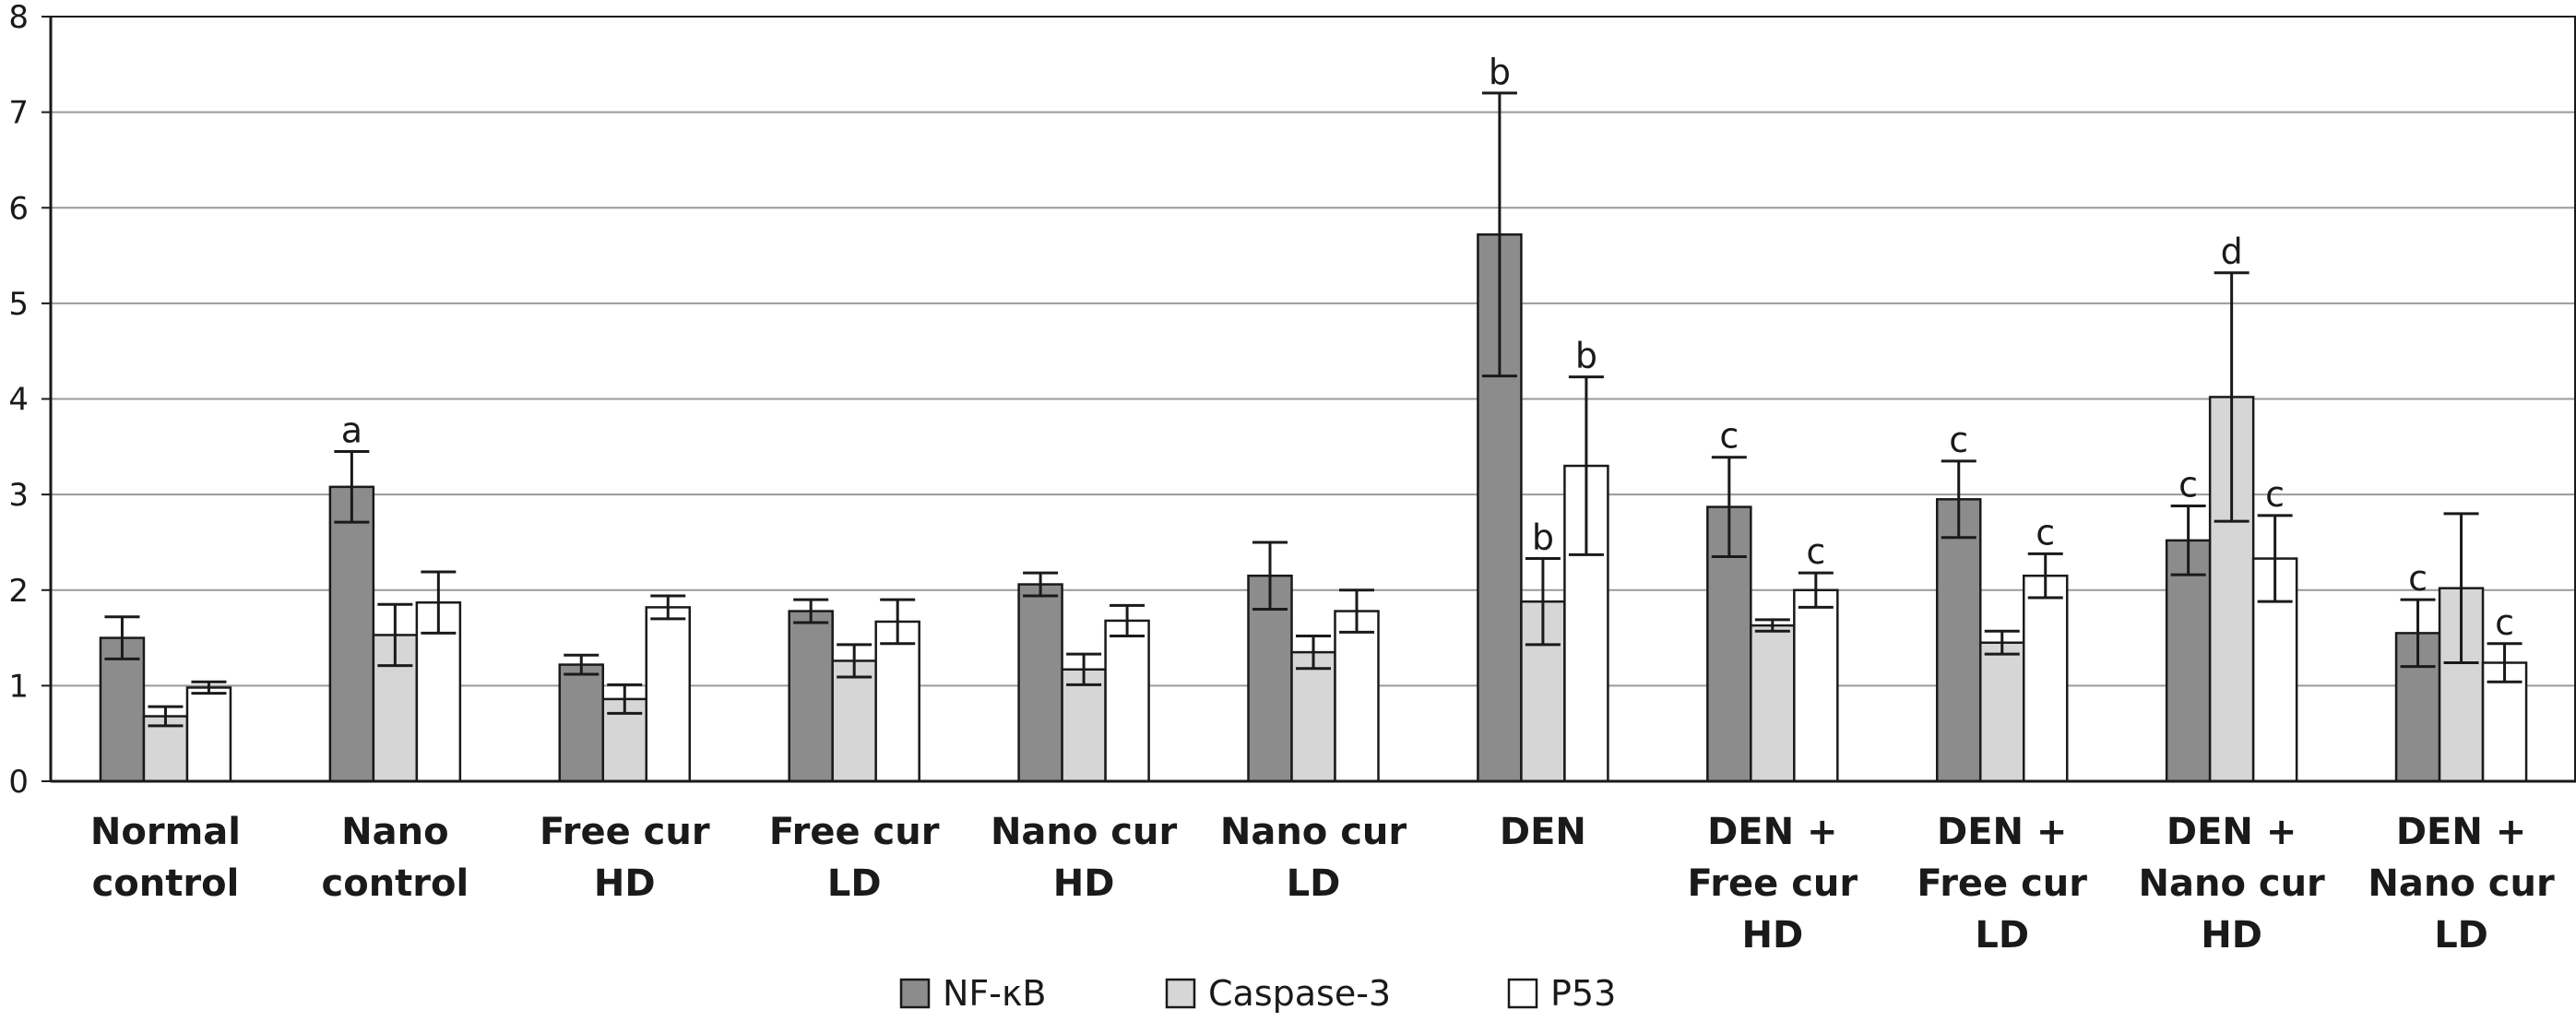  What do you see at coordinates (18, 495) in the screenshot?
I see `y-tick-label: 3` at bounding box center [18, 495].